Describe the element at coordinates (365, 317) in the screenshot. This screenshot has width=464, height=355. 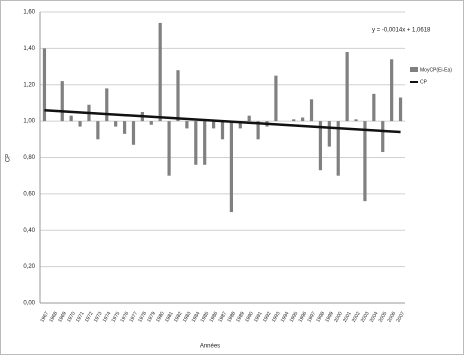
I see `x-tick-label: 2003` at that location.